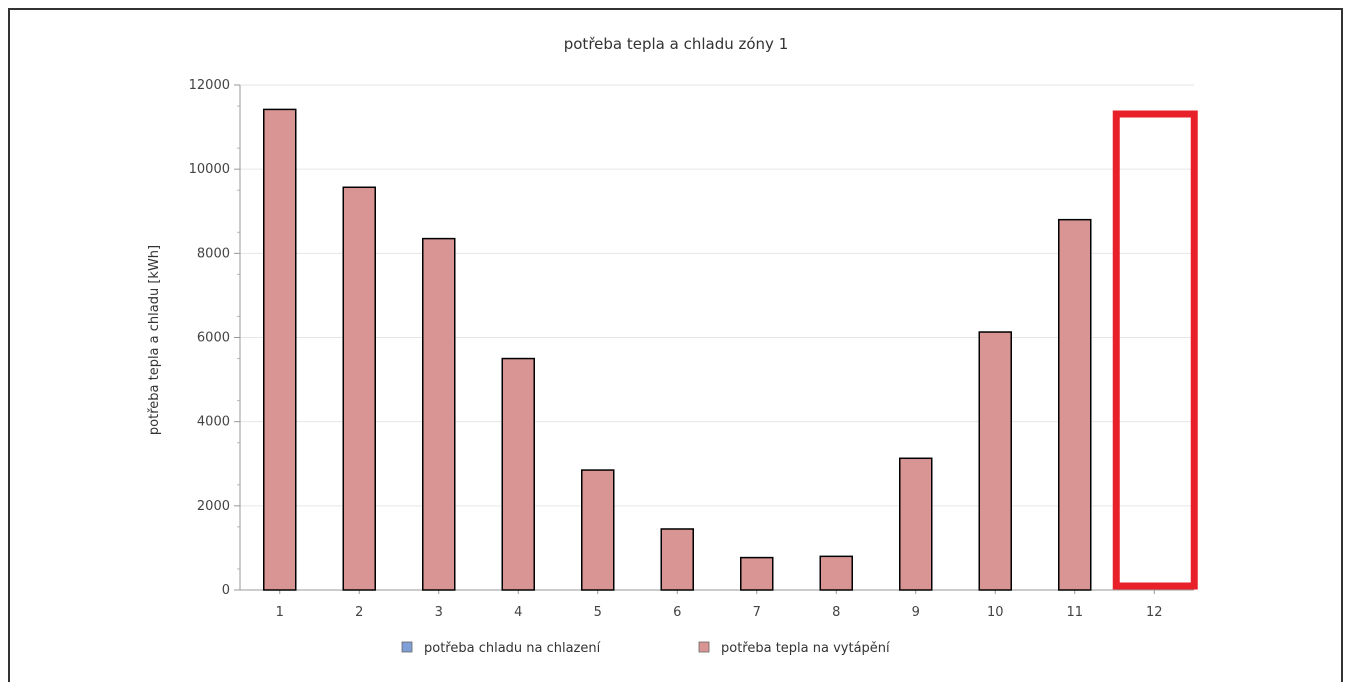  What do you see at coordinates (916, 612) in the screenshot?
I see `x-tick-label: 9` at bounding box center [916, 612].